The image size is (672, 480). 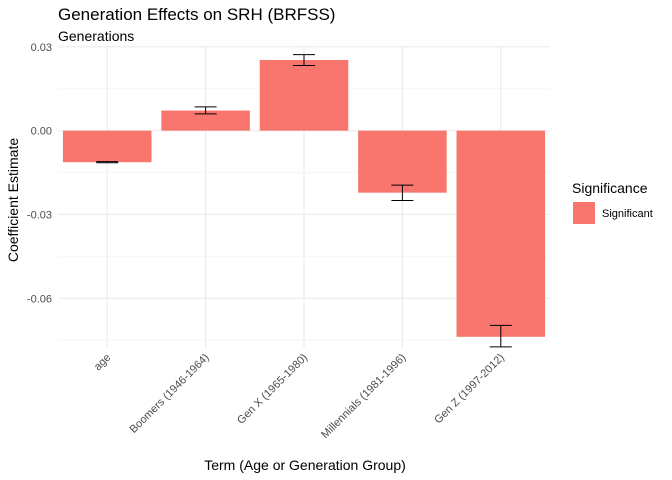 What do you see at coordinates (39, 299) in the screenshot?
I see `y-tick-label: -0.06` at bounding box center [39, 299].